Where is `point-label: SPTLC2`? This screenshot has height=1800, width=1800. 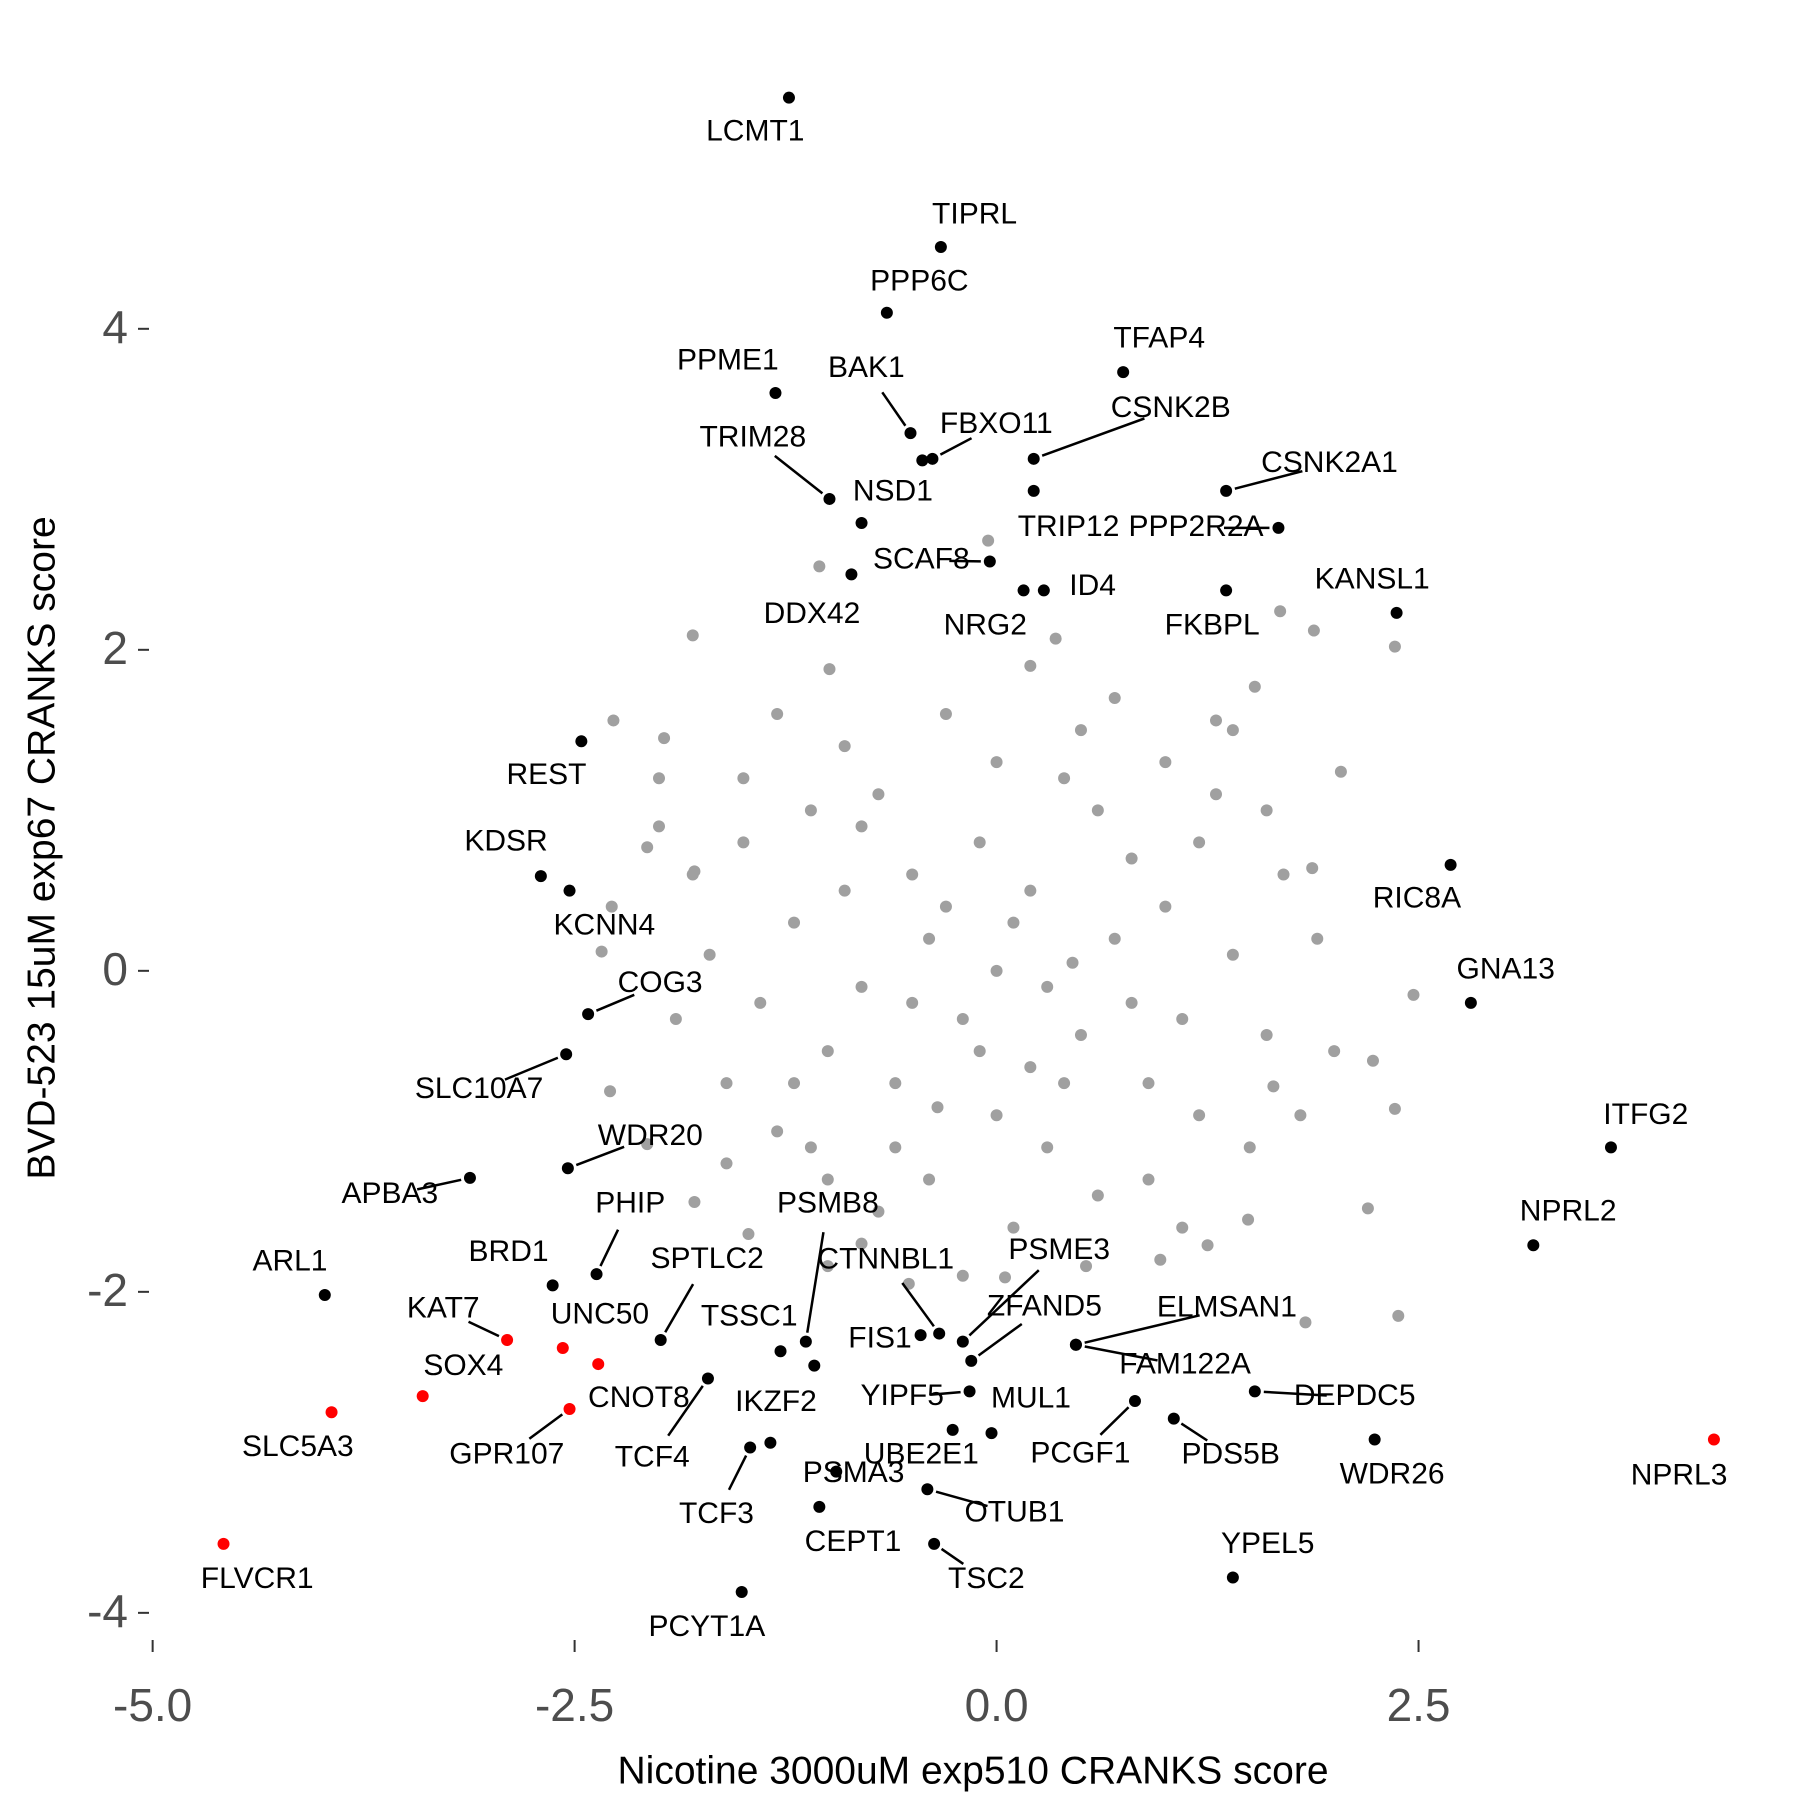 point-label: SPTLC2 is located at coordinates (706, 1258).